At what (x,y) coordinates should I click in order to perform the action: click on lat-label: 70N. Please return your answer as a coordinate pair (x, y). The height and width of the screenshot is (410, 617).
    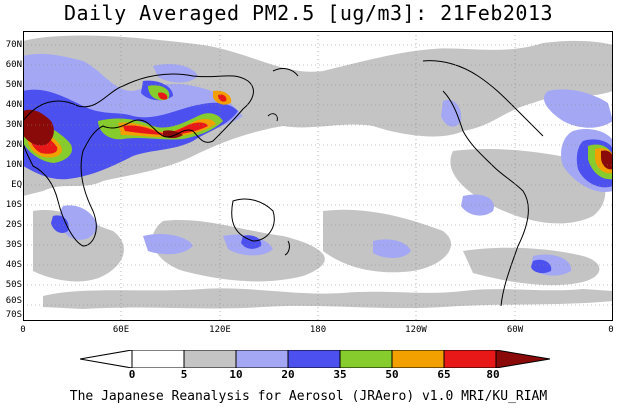
    Looking at the image, I should click on (13, 45).